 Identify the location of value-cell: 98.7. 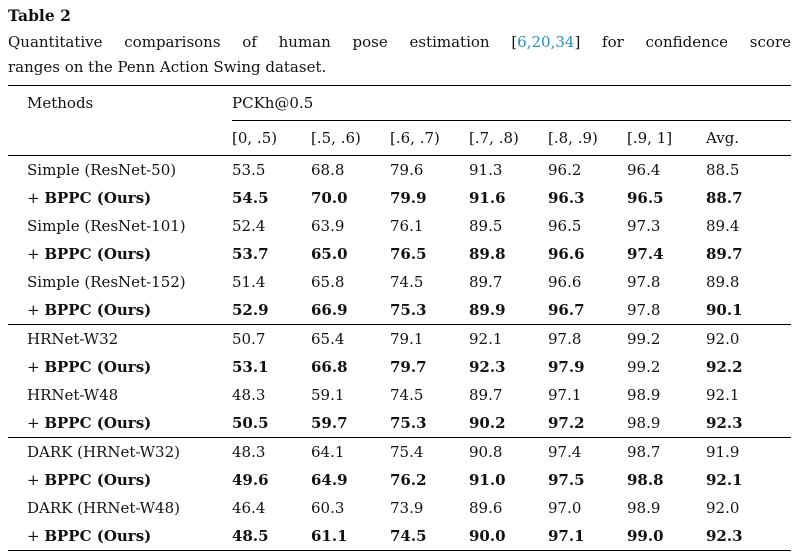
(666, 451).